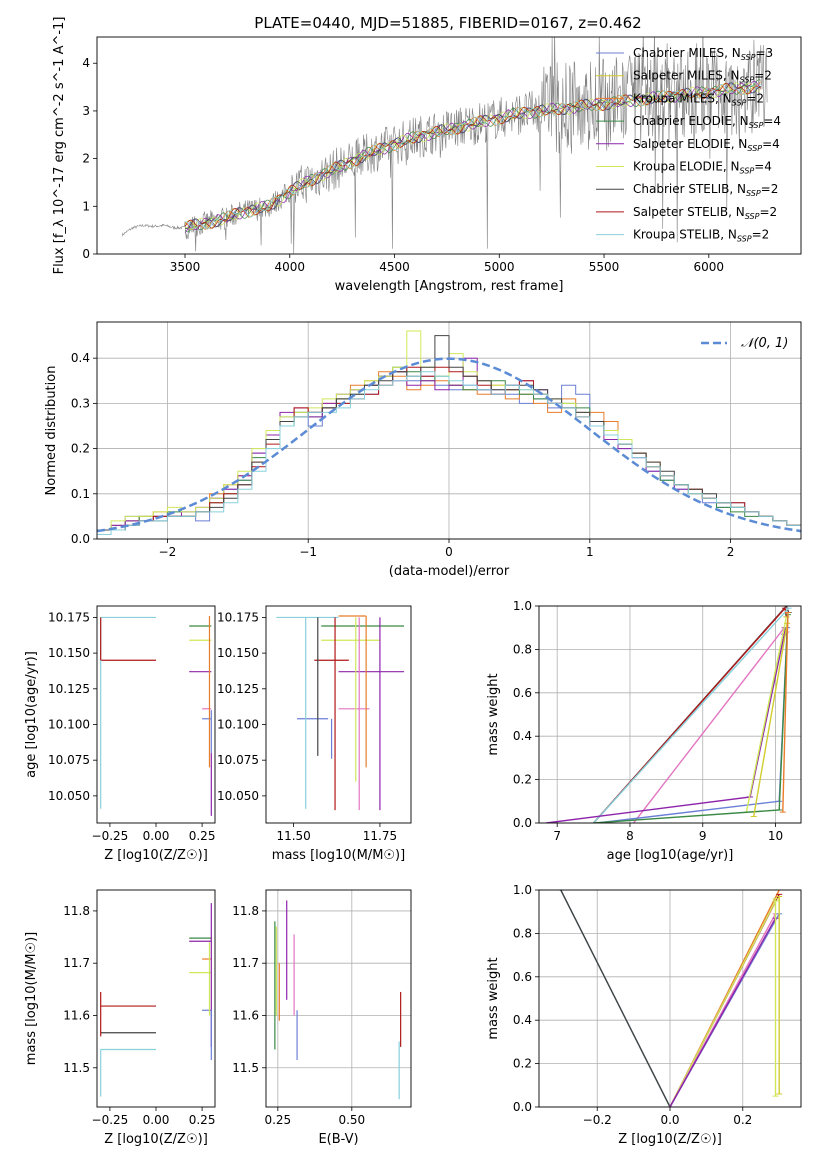 This screenshot has width=819, height=1170. What do you see at coordinates (86, 159) in the screenshot?
I see `y-tick-label: 2` at bounding box center [86, 159].